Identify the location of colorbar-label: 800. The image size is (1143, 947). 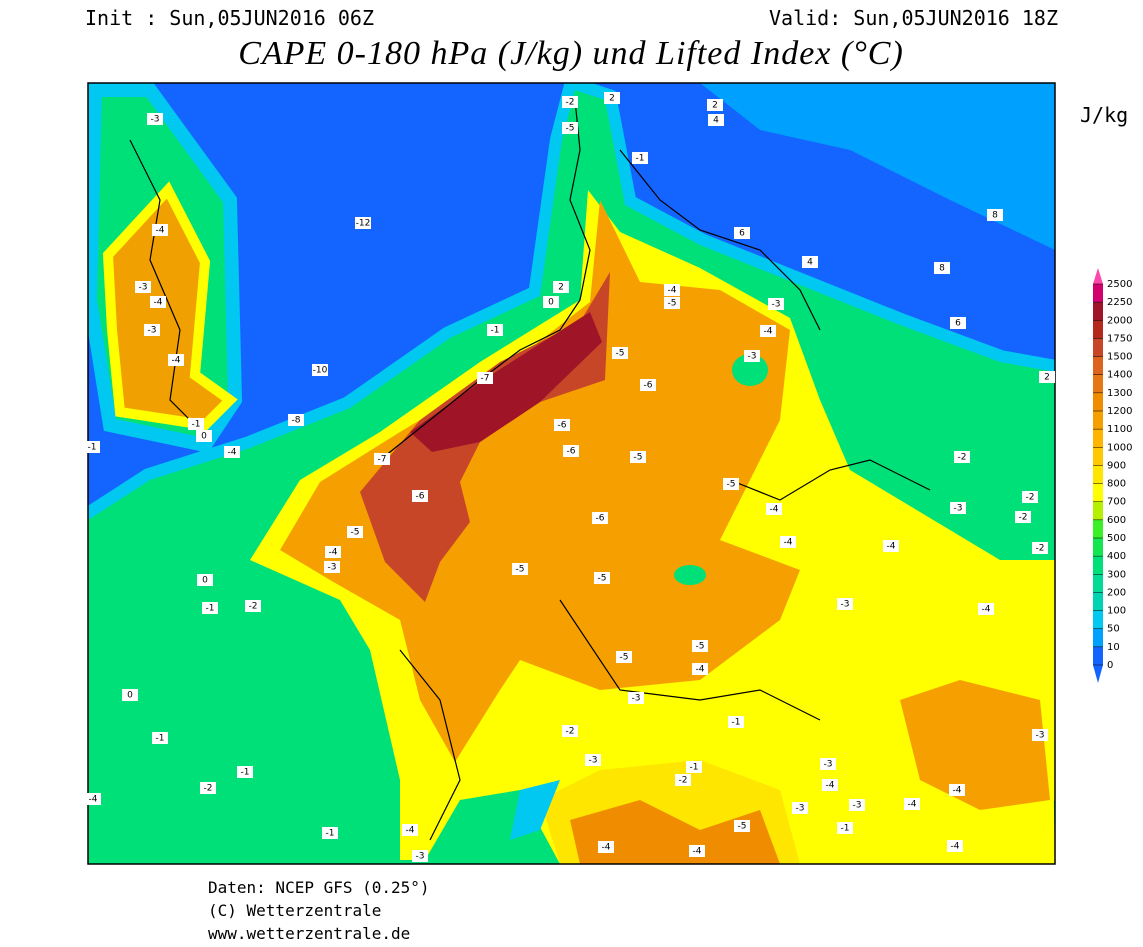
(1116, 484).